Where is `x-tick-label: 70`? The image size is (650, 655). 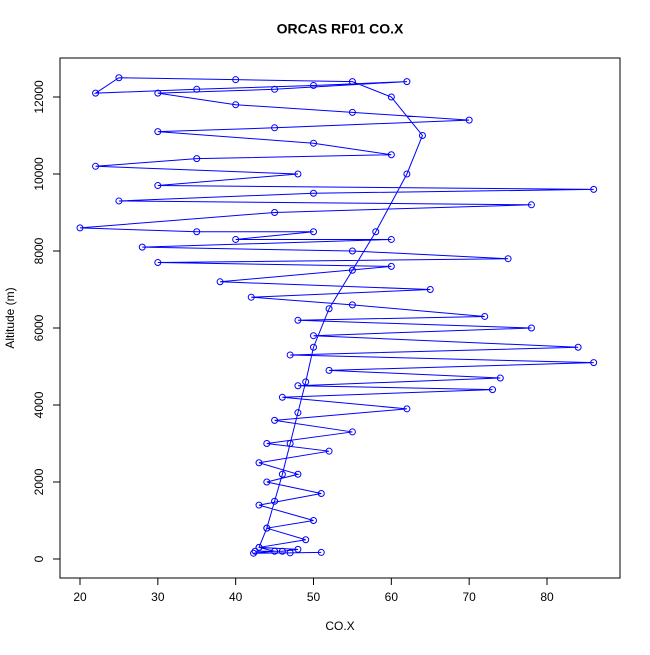
x-tick-label: 70 is located at coordinates (469, 597).